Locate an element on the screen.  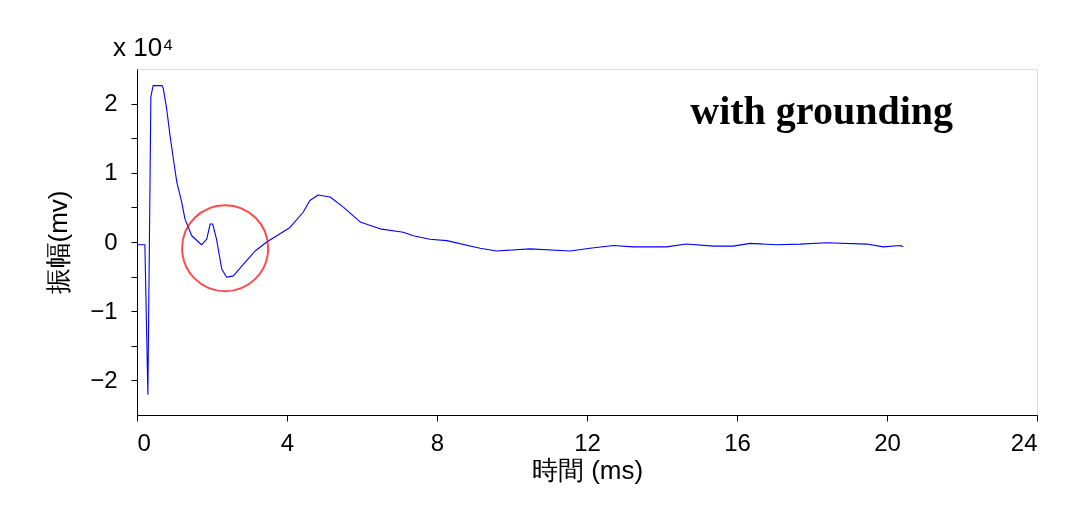
x-tick-label: 24 is located at coordinates (1024, 442).